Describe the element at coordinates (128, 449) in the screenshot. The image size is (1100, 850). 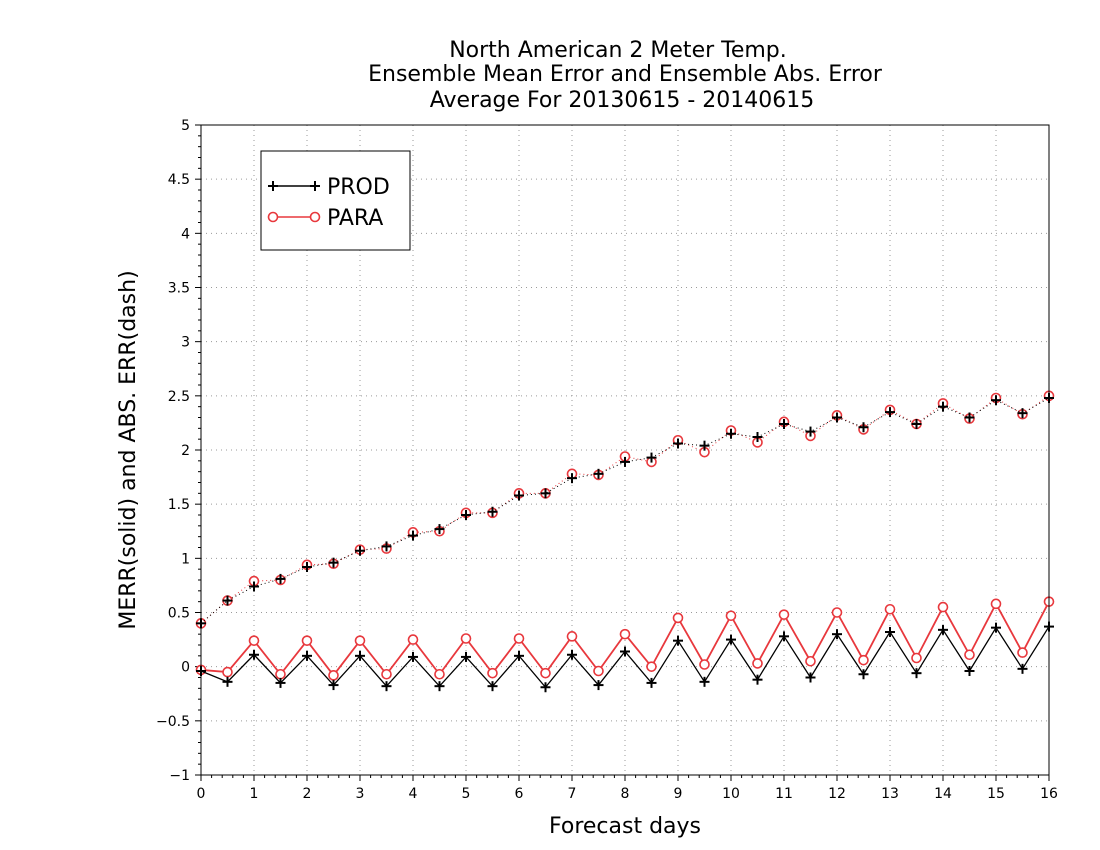
I see `y-axis-label: MERR(solid) and ABS. ERR(dash)` at that location.